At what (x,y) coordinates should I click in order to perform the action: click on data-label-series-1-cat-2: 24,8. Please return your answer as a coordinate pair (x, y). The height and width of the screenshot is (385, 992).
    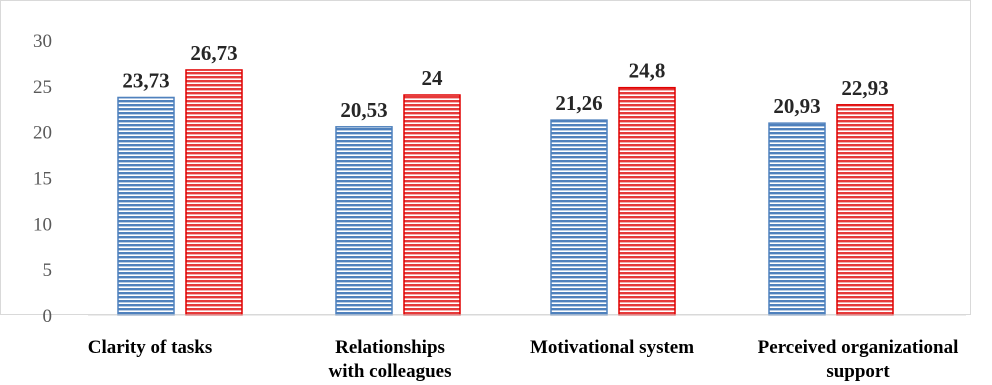
    Looking at the image, I should click on (647, 71).